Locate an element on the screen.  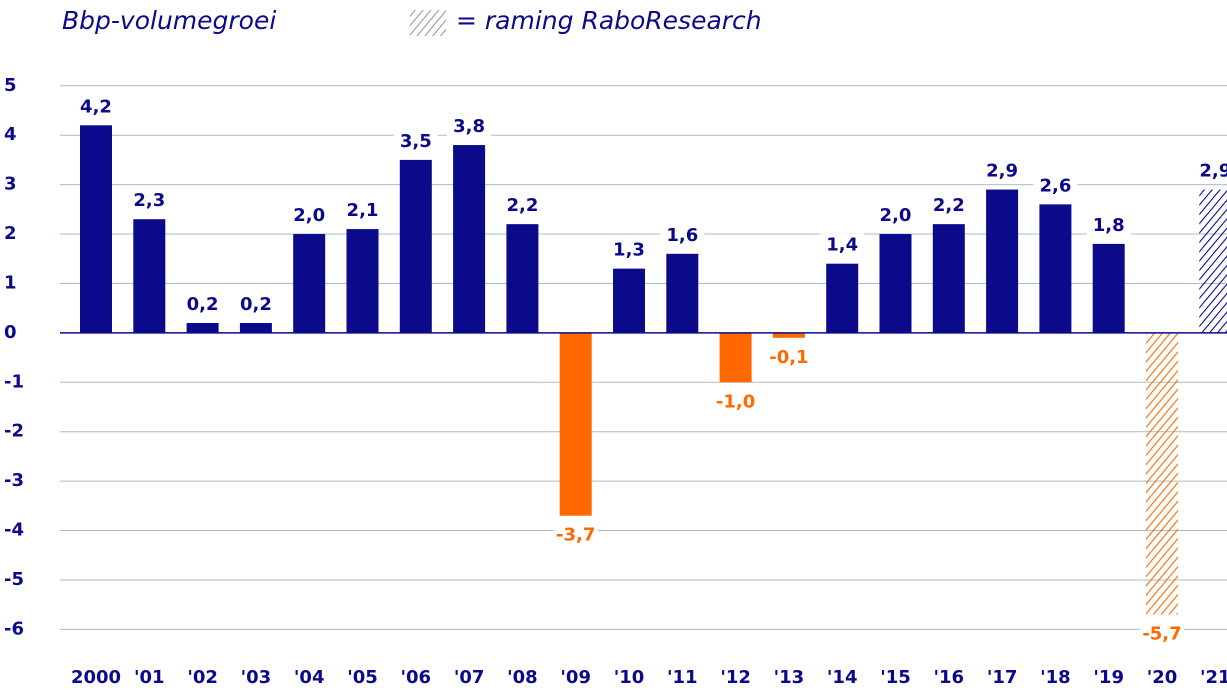
value-label: 3,5 is located at coordinates (416, 141).